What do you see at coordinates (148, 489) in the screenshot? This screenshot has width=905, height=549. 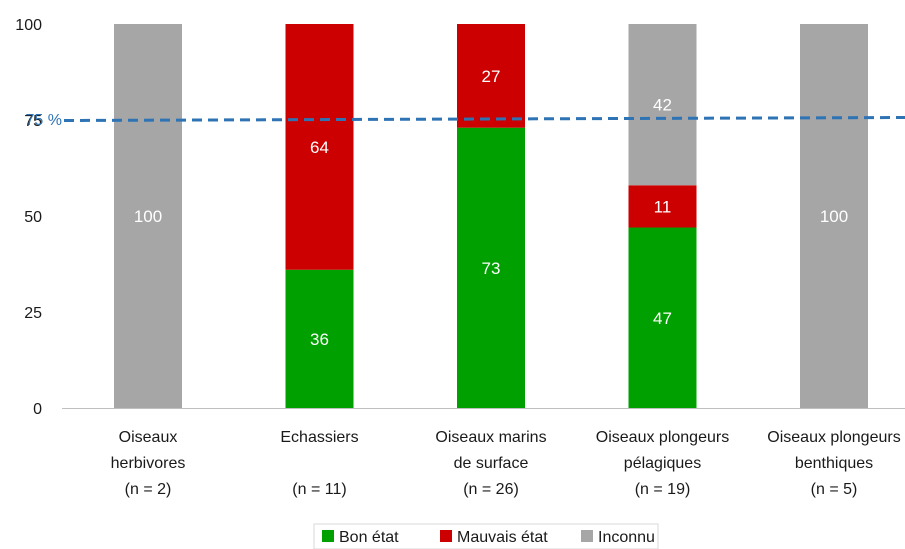 I see `x-category-label: (n = 2)` at bounding box center [148, 489].